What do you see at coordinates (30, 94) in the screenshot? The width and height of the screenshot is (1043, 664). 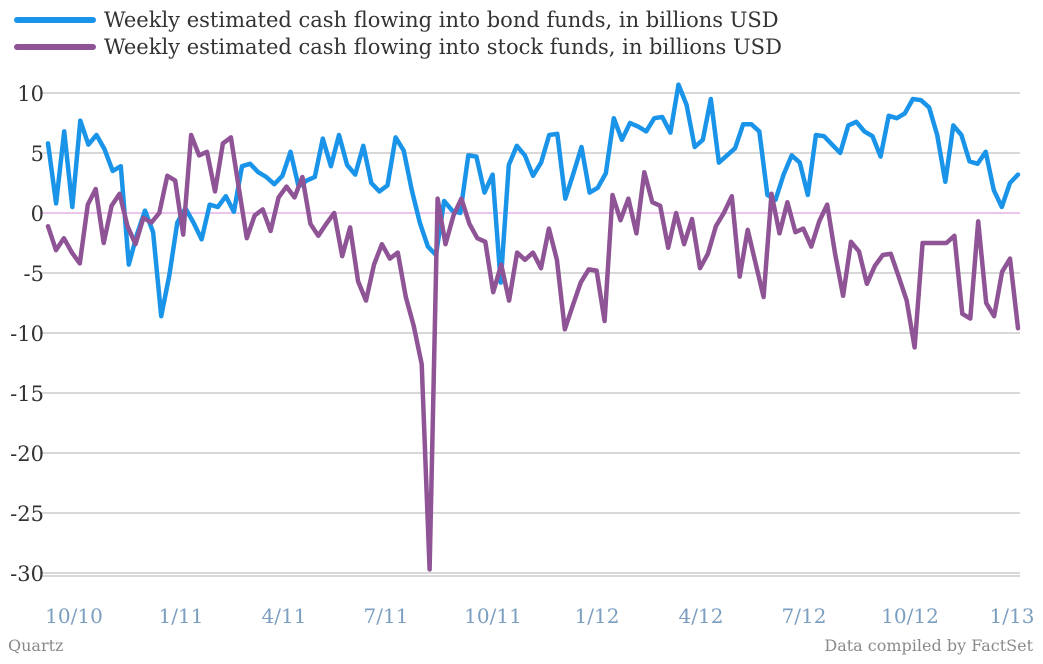 I see `y-tick-label: 10` at bounding box center [30, 94].